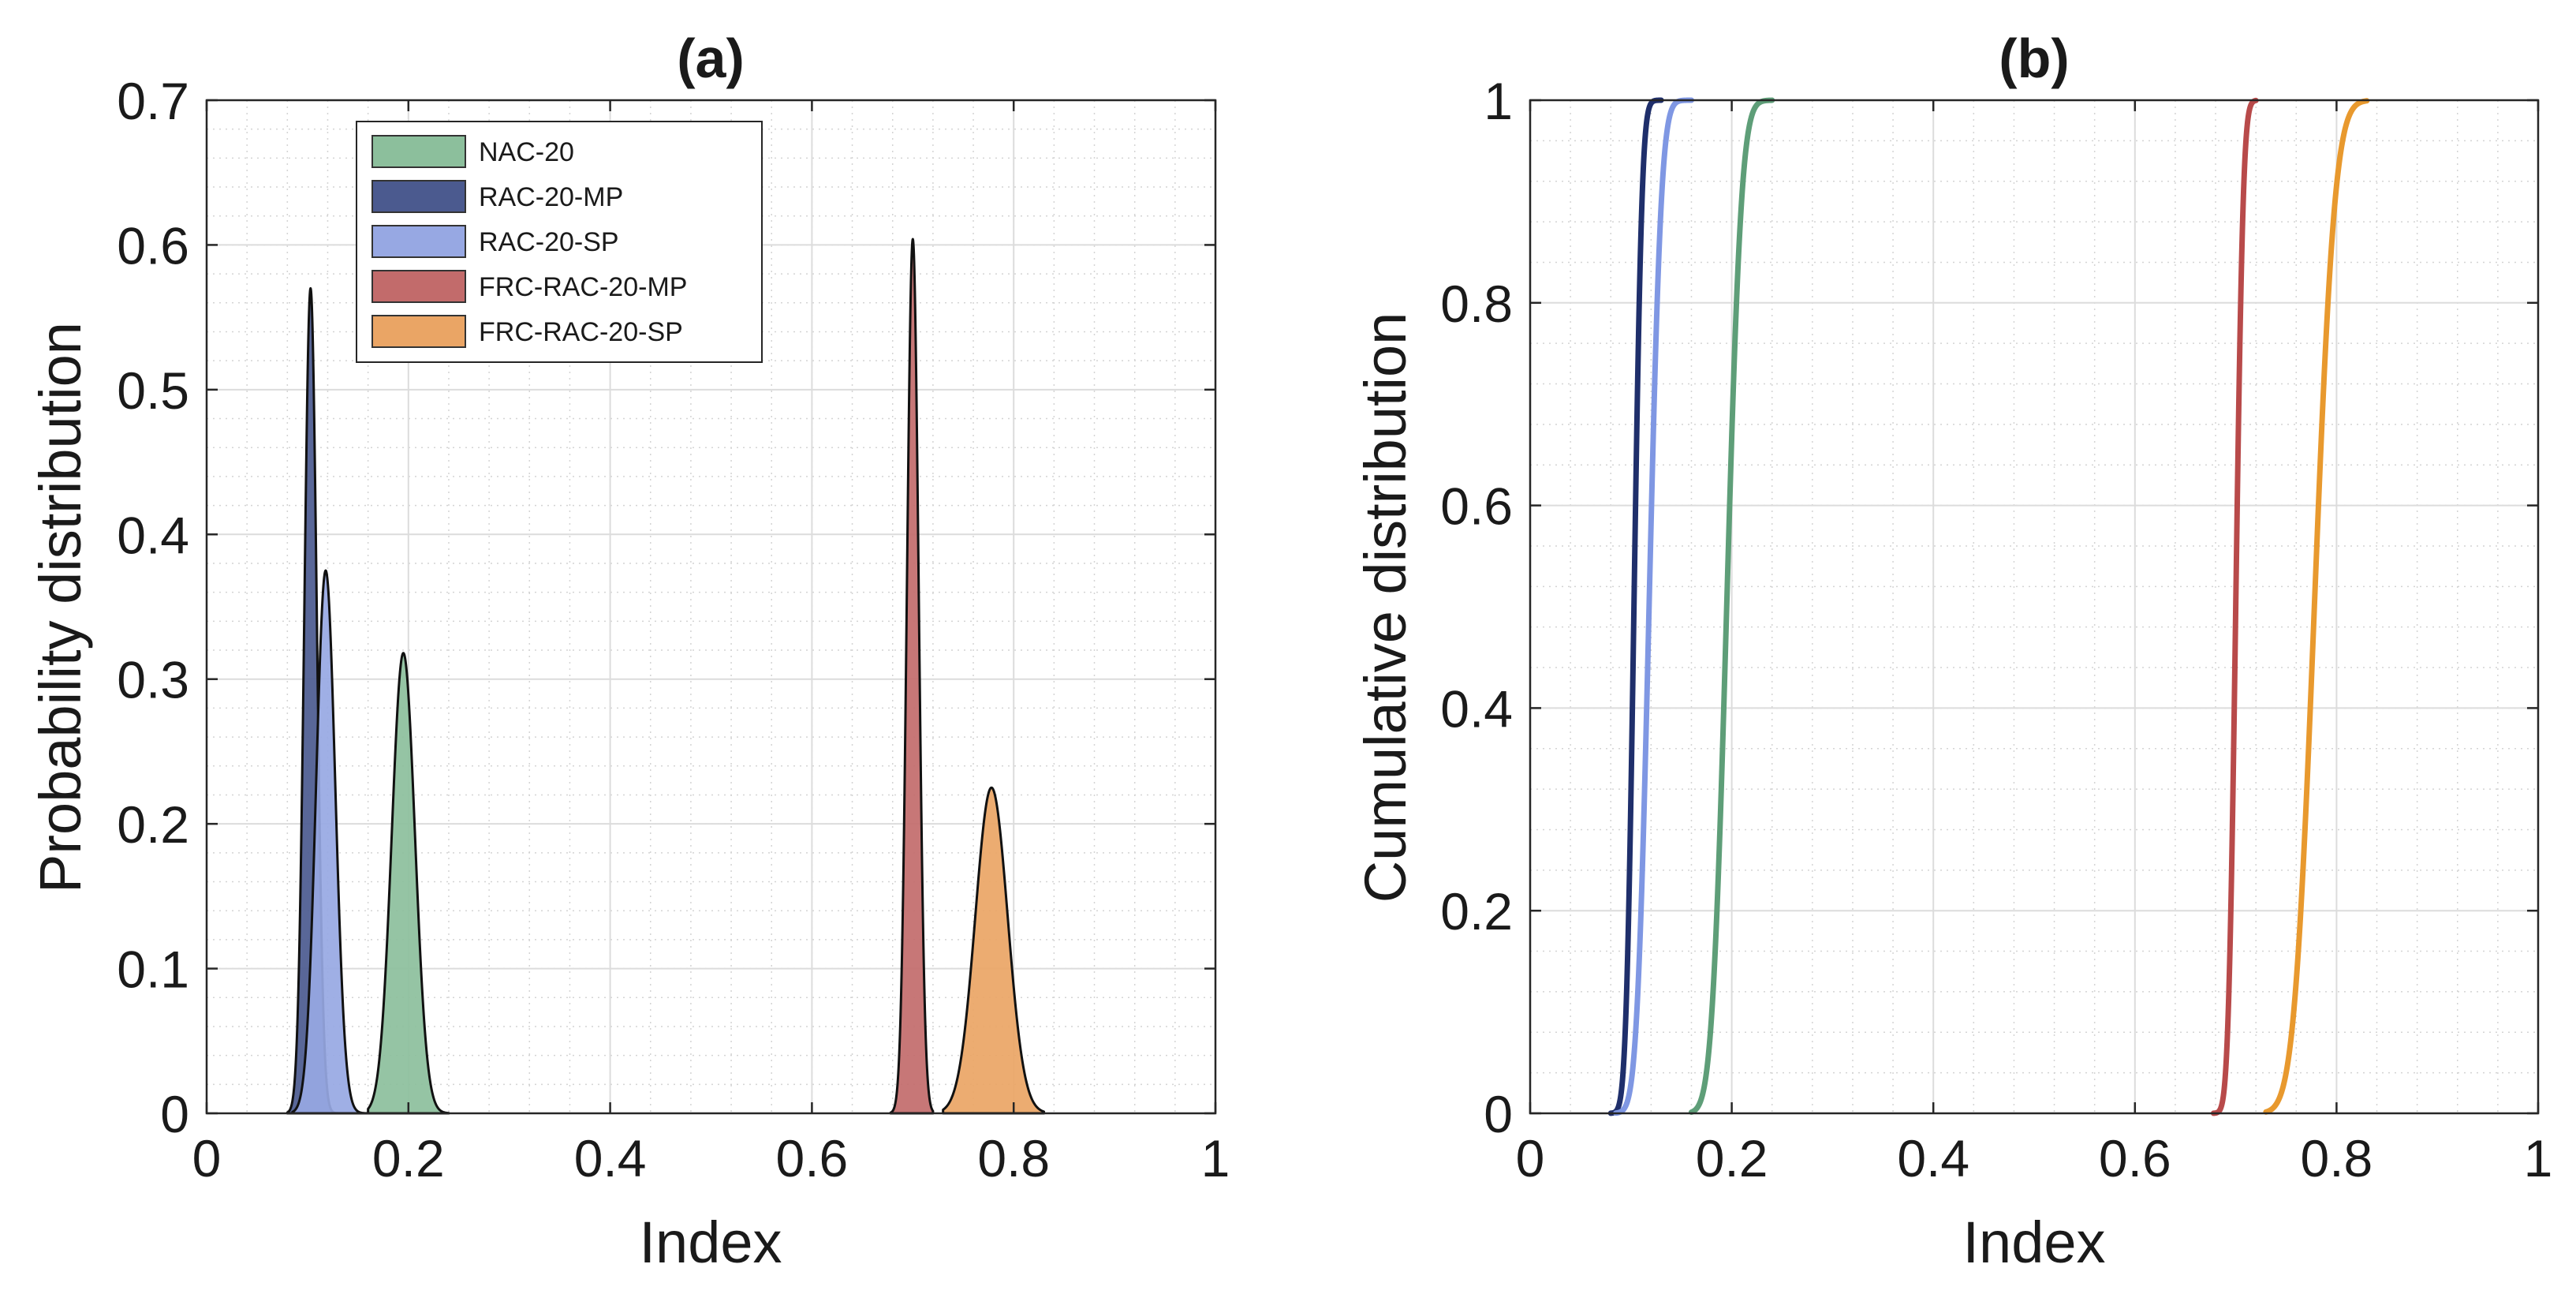  Describe the element at coordinates (583, 287) in the screenshot. I see `legend-label-frc-rac-20-mp: FRC-RAC-20-MP` at that location.